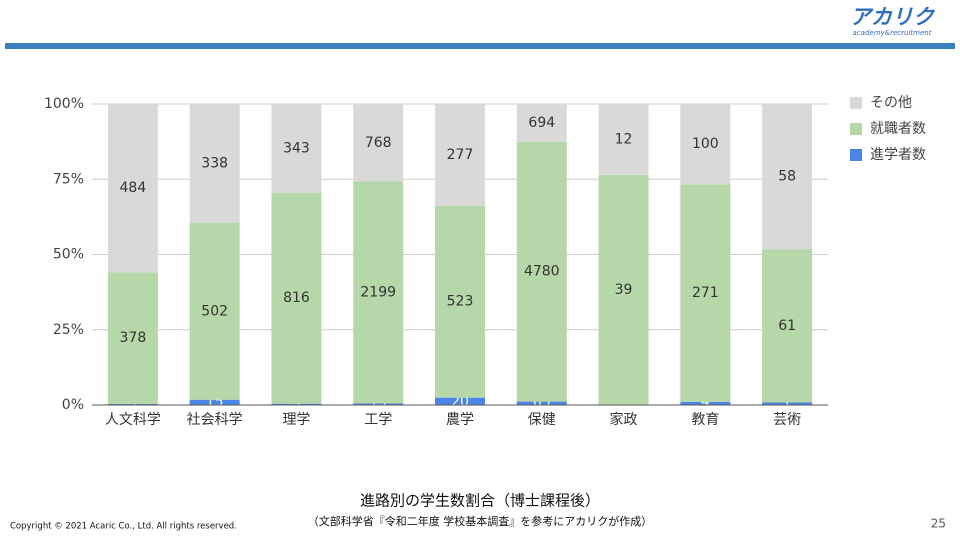  Describe the element at coordinates (73, 405) in the screenshot. I see `y-tick-label: 0%` at that location.